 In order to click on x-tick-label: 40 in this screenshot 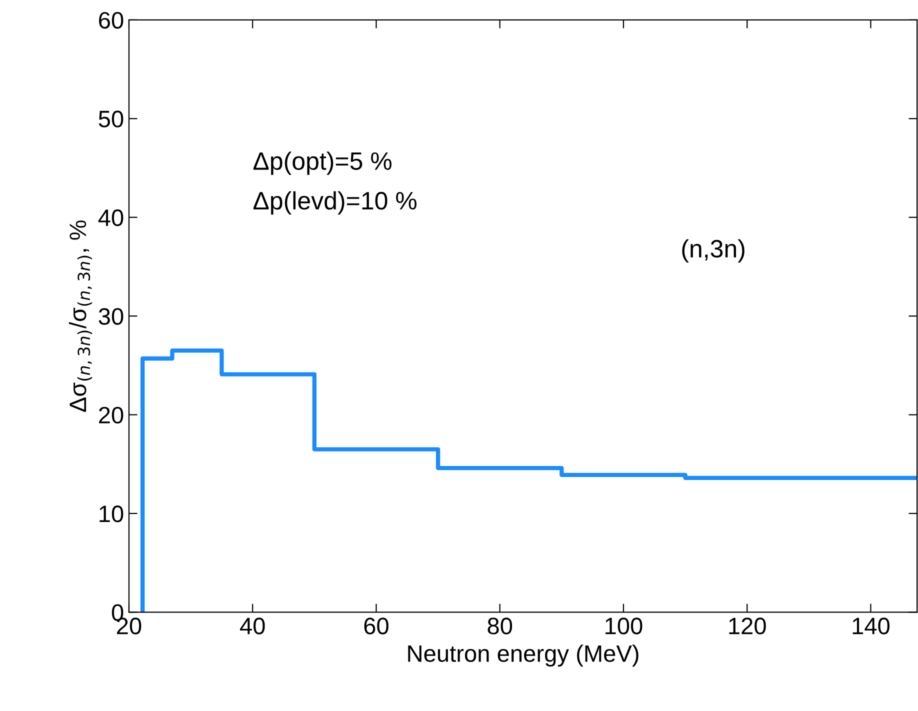, I will do `click(252, 626)`.